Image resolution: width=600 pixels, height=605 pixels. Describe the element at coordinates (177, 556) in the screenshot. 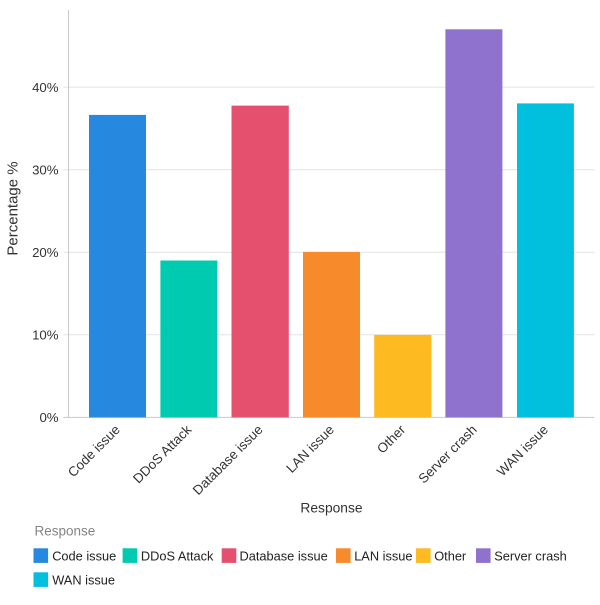

I see `svg-text: DDoS Attack` at that location.